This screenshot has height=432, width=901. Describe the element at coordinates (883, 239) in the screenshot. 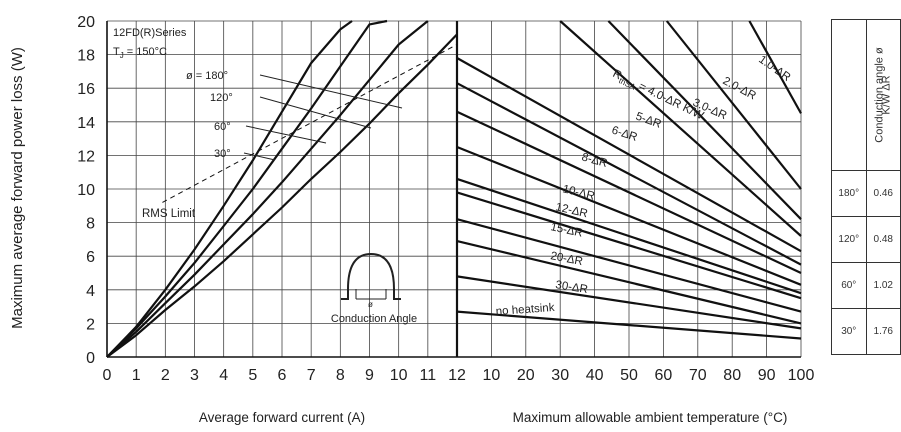

I see `table-cell-delta-r: 0.48` at that location.